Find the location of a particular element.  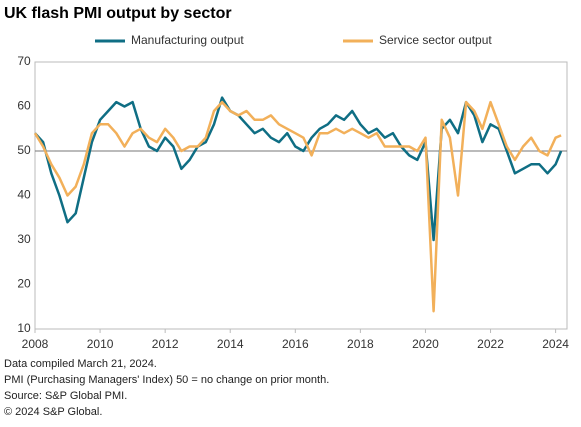

x-tick-label: 2022 is located at coordinates (490, 344).